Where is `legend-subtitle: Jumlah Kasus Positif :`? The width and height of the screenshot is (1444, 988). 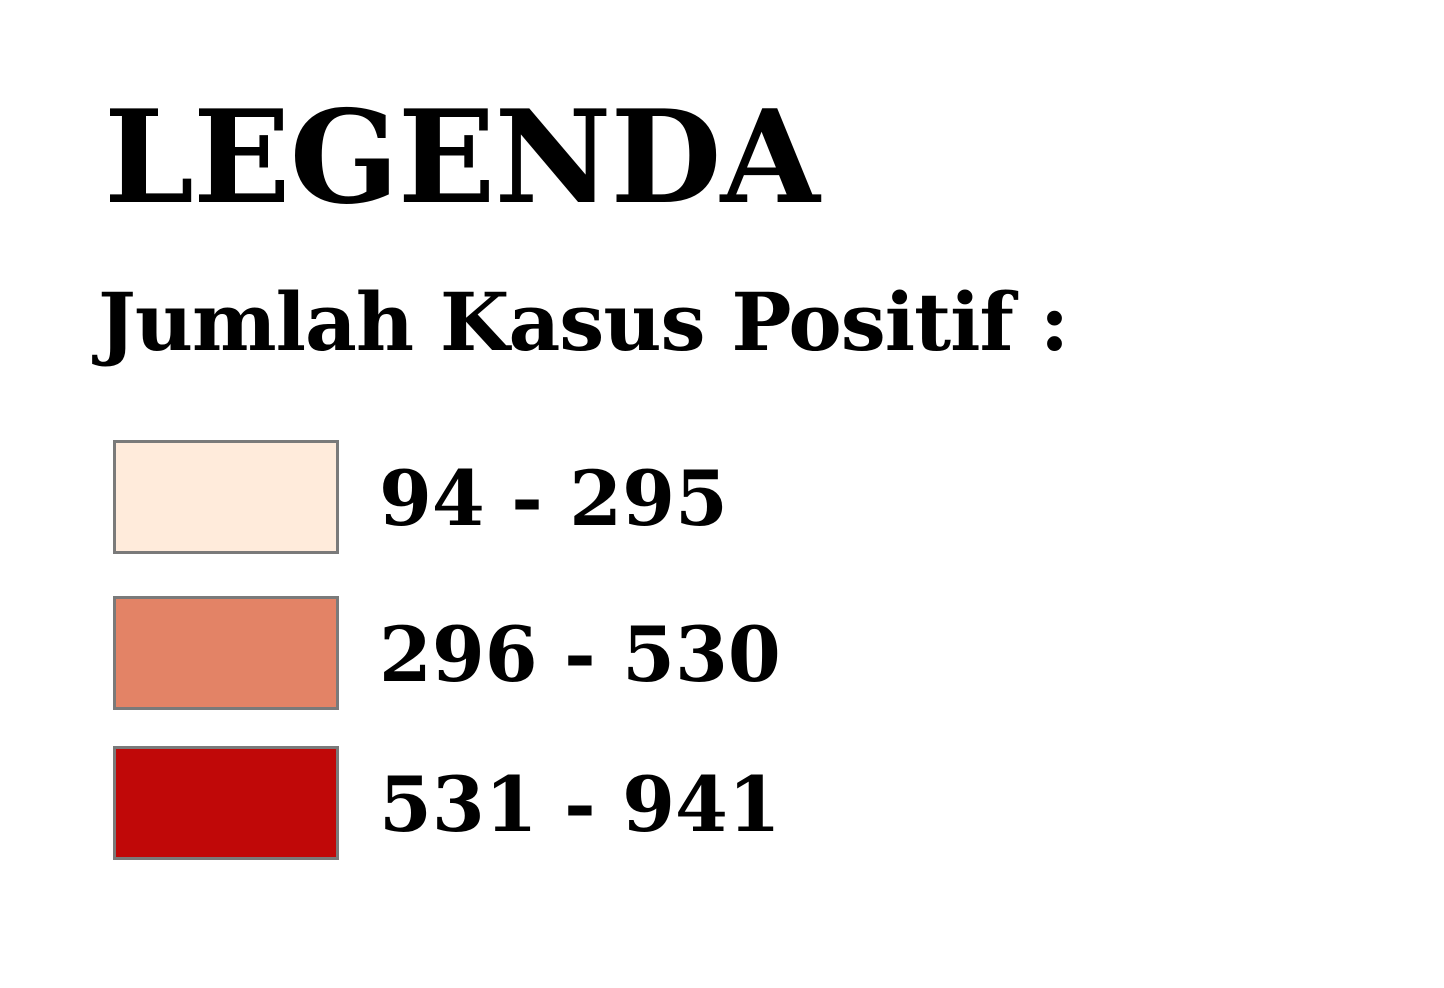 legend-subtitle: Jumlah Kasus Positif : is located at coordinates (583, 322).